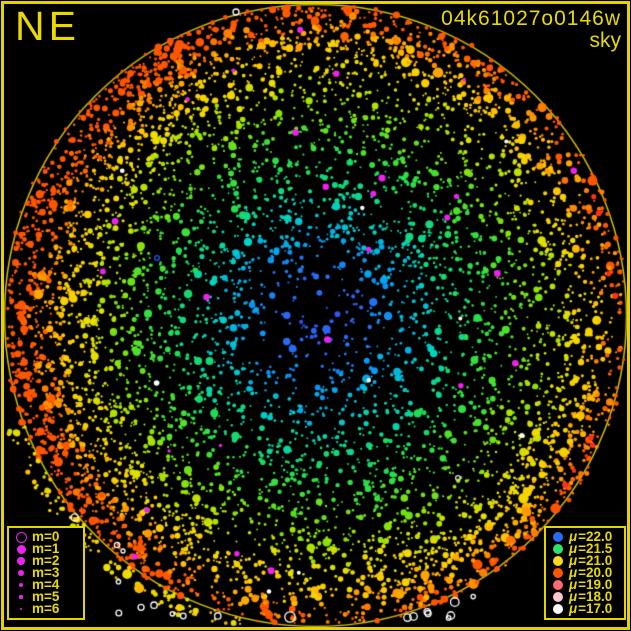 This screenshot has height=631, width=631. I want to click on magnitude-ring-symbol, so click(21, 537).